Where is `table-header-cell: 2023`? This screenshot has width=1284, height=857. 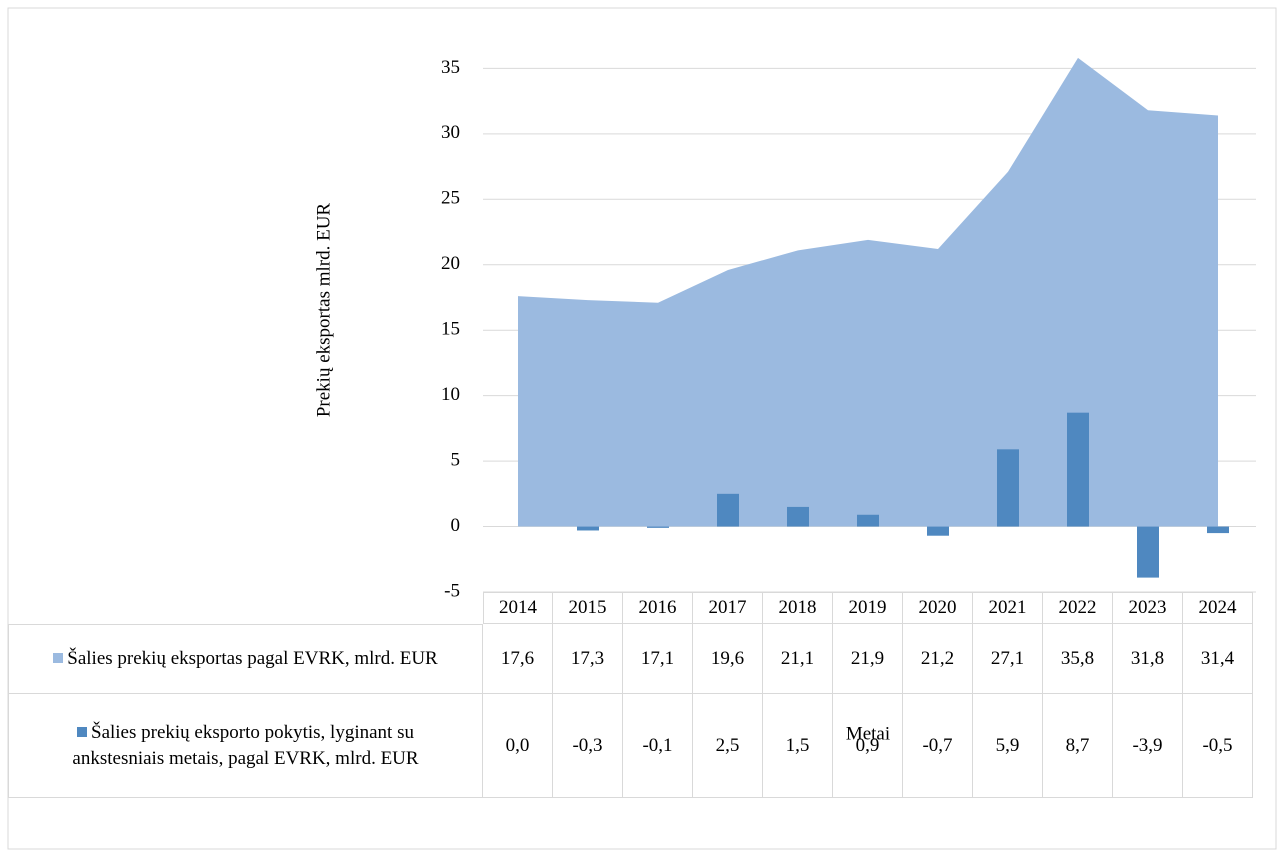 table-header-cell: 2023 is located at coordinates (1148, 608).